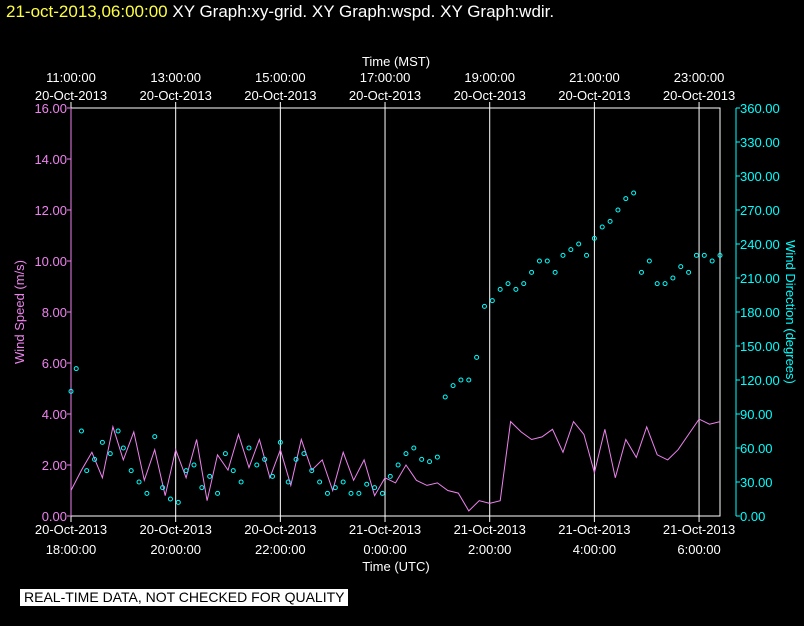 The width and height of the screenshot is (804, 626). What do you see at coordinates (760, 346) in the screenshot?
I see `right-tick-label: 150.00` at bounding box center [760, 346].